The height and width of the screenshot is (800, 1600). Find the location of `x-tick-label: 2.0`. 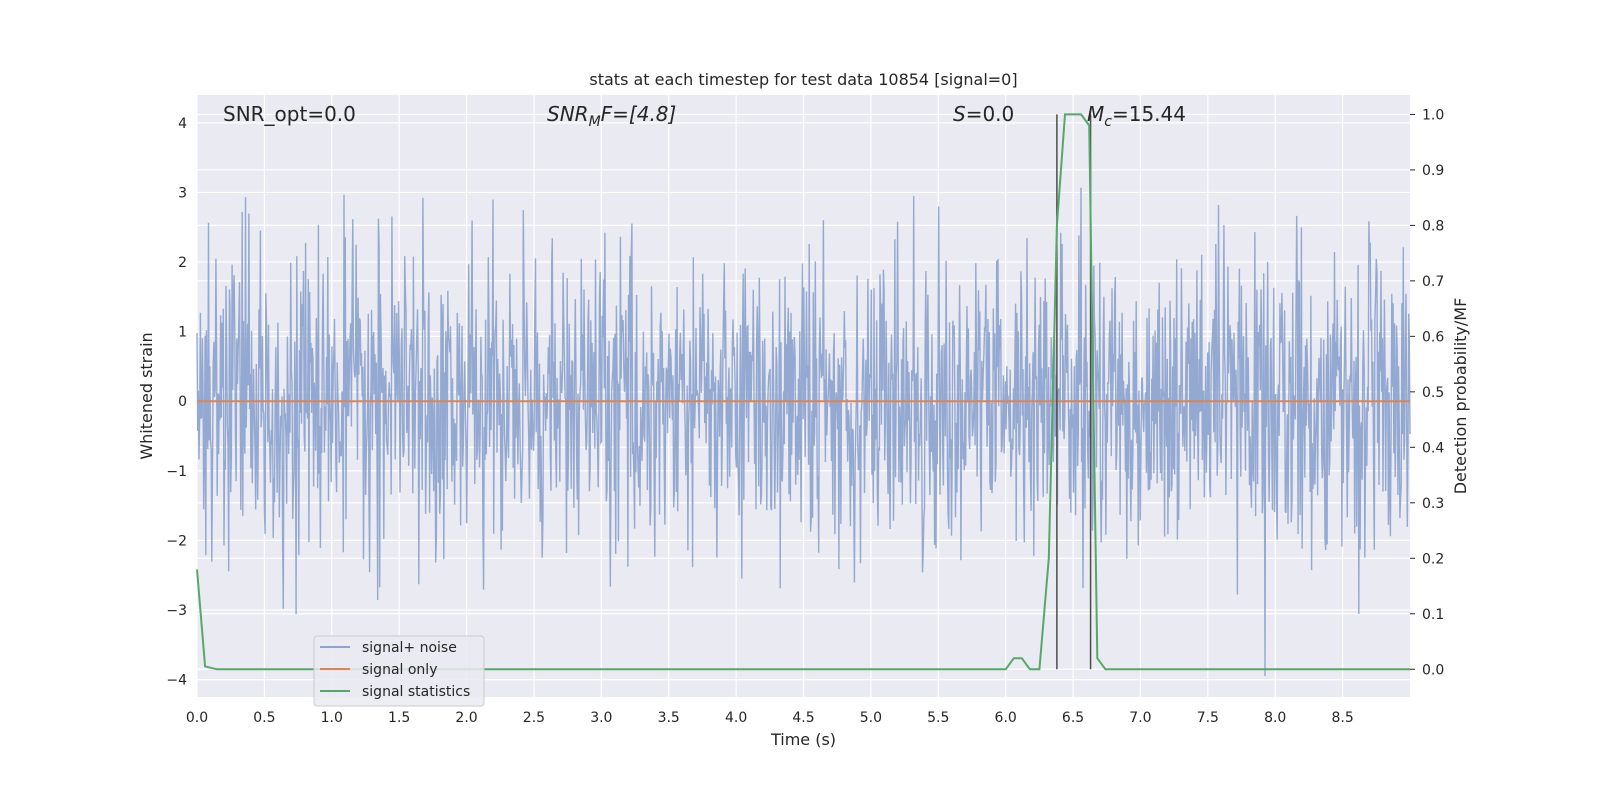

x-tick-label: 2.0 is located at coordinates (466, 718).